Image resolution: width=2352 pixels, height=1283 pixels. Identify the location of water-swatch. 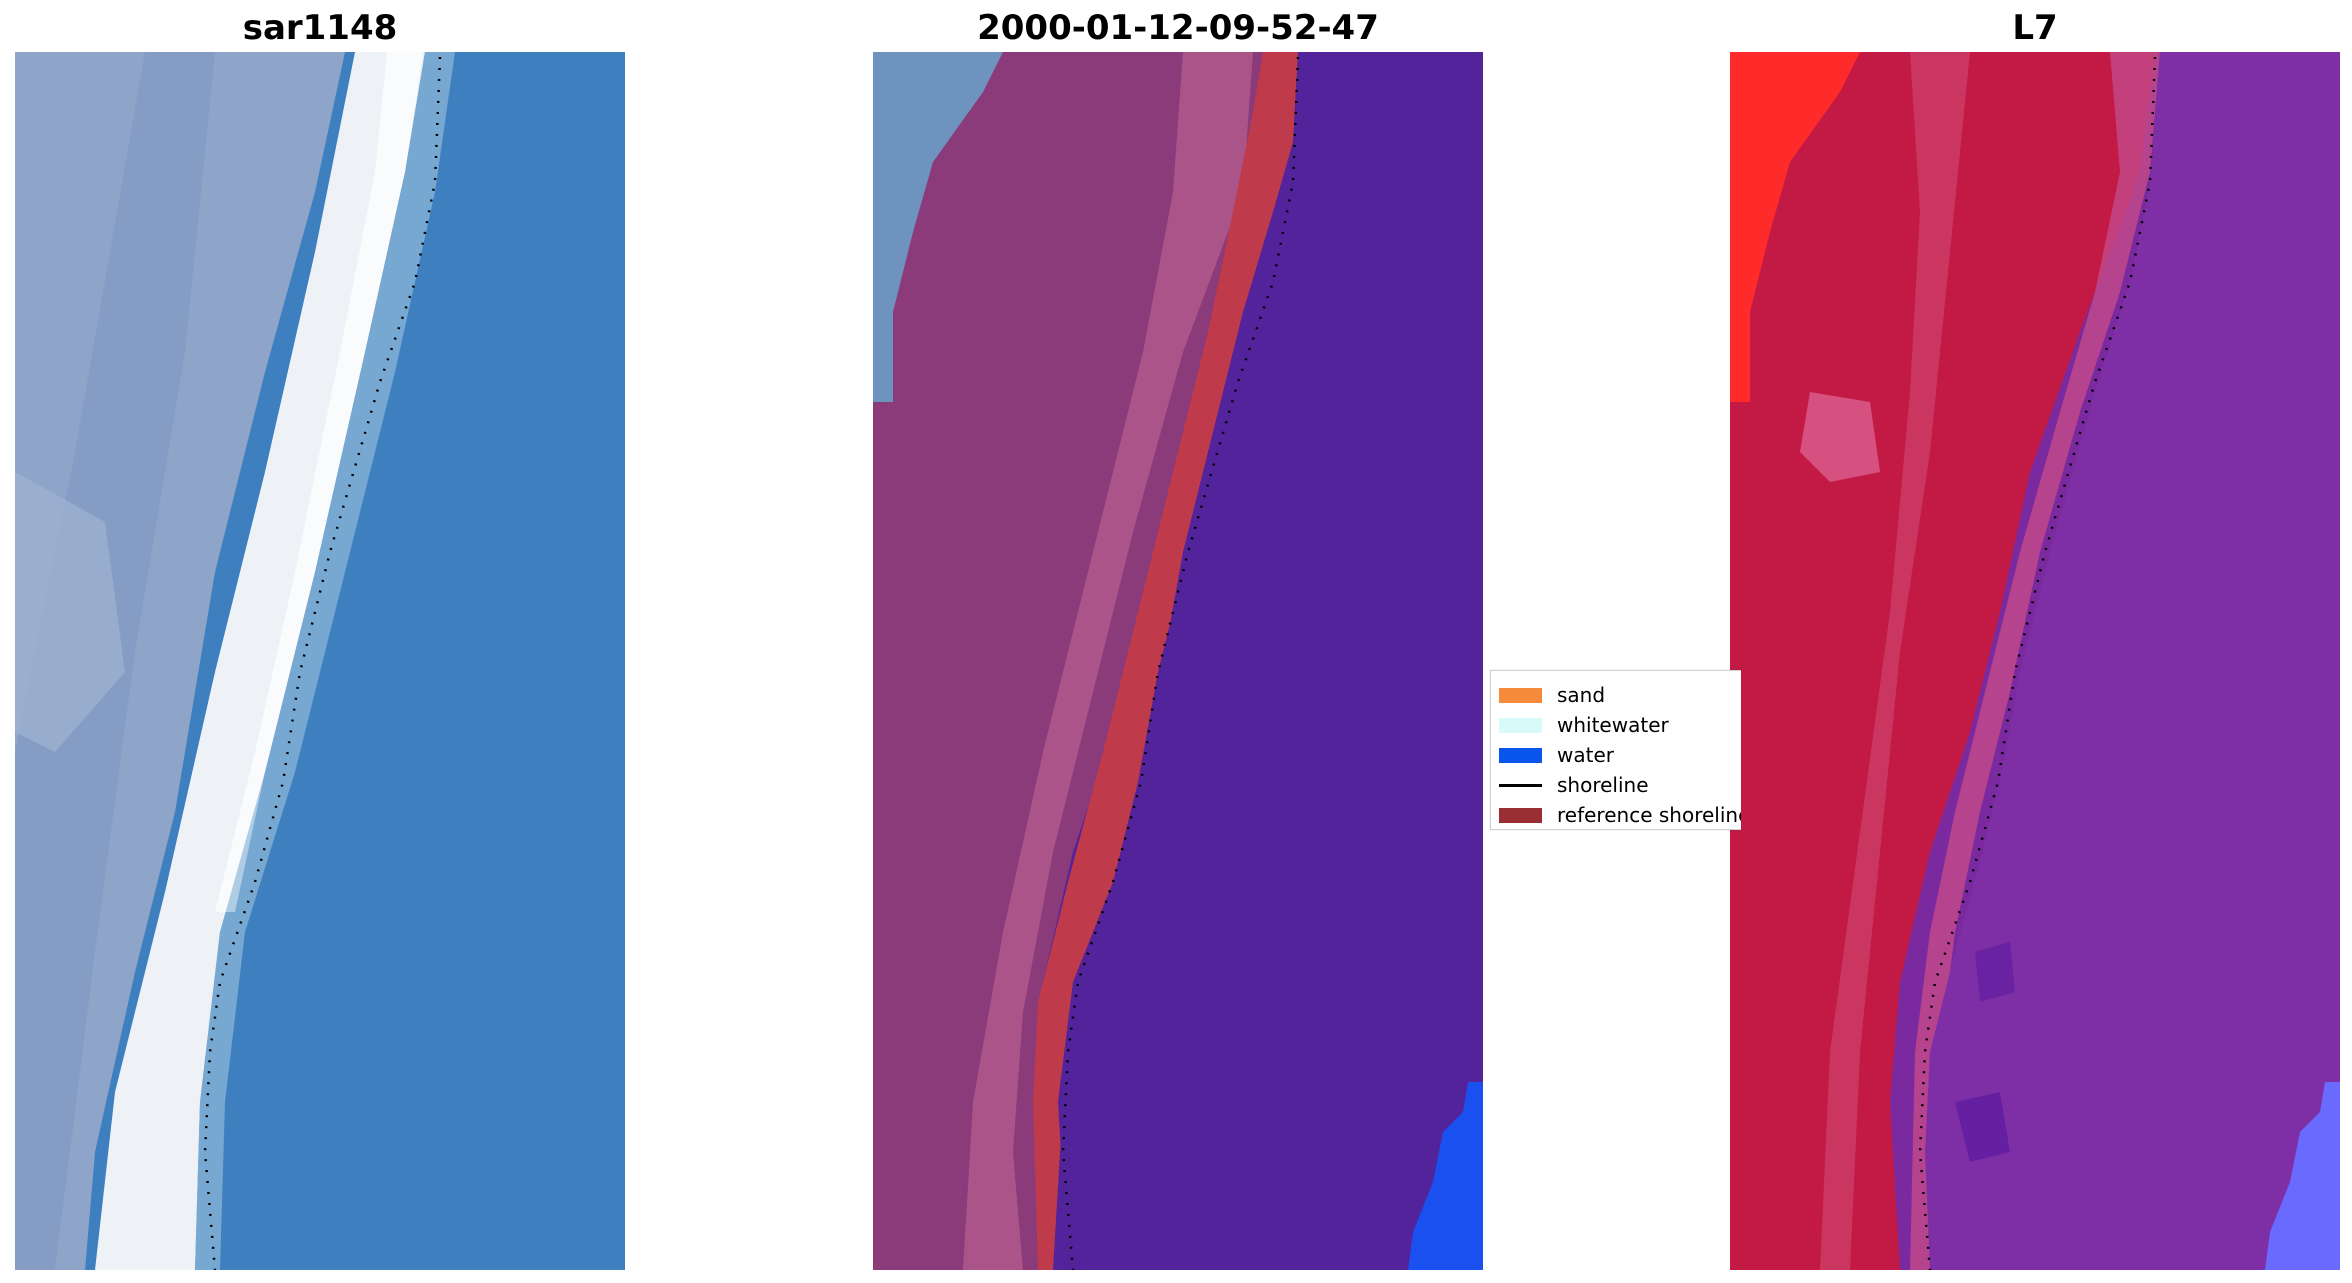
(1520, 755).